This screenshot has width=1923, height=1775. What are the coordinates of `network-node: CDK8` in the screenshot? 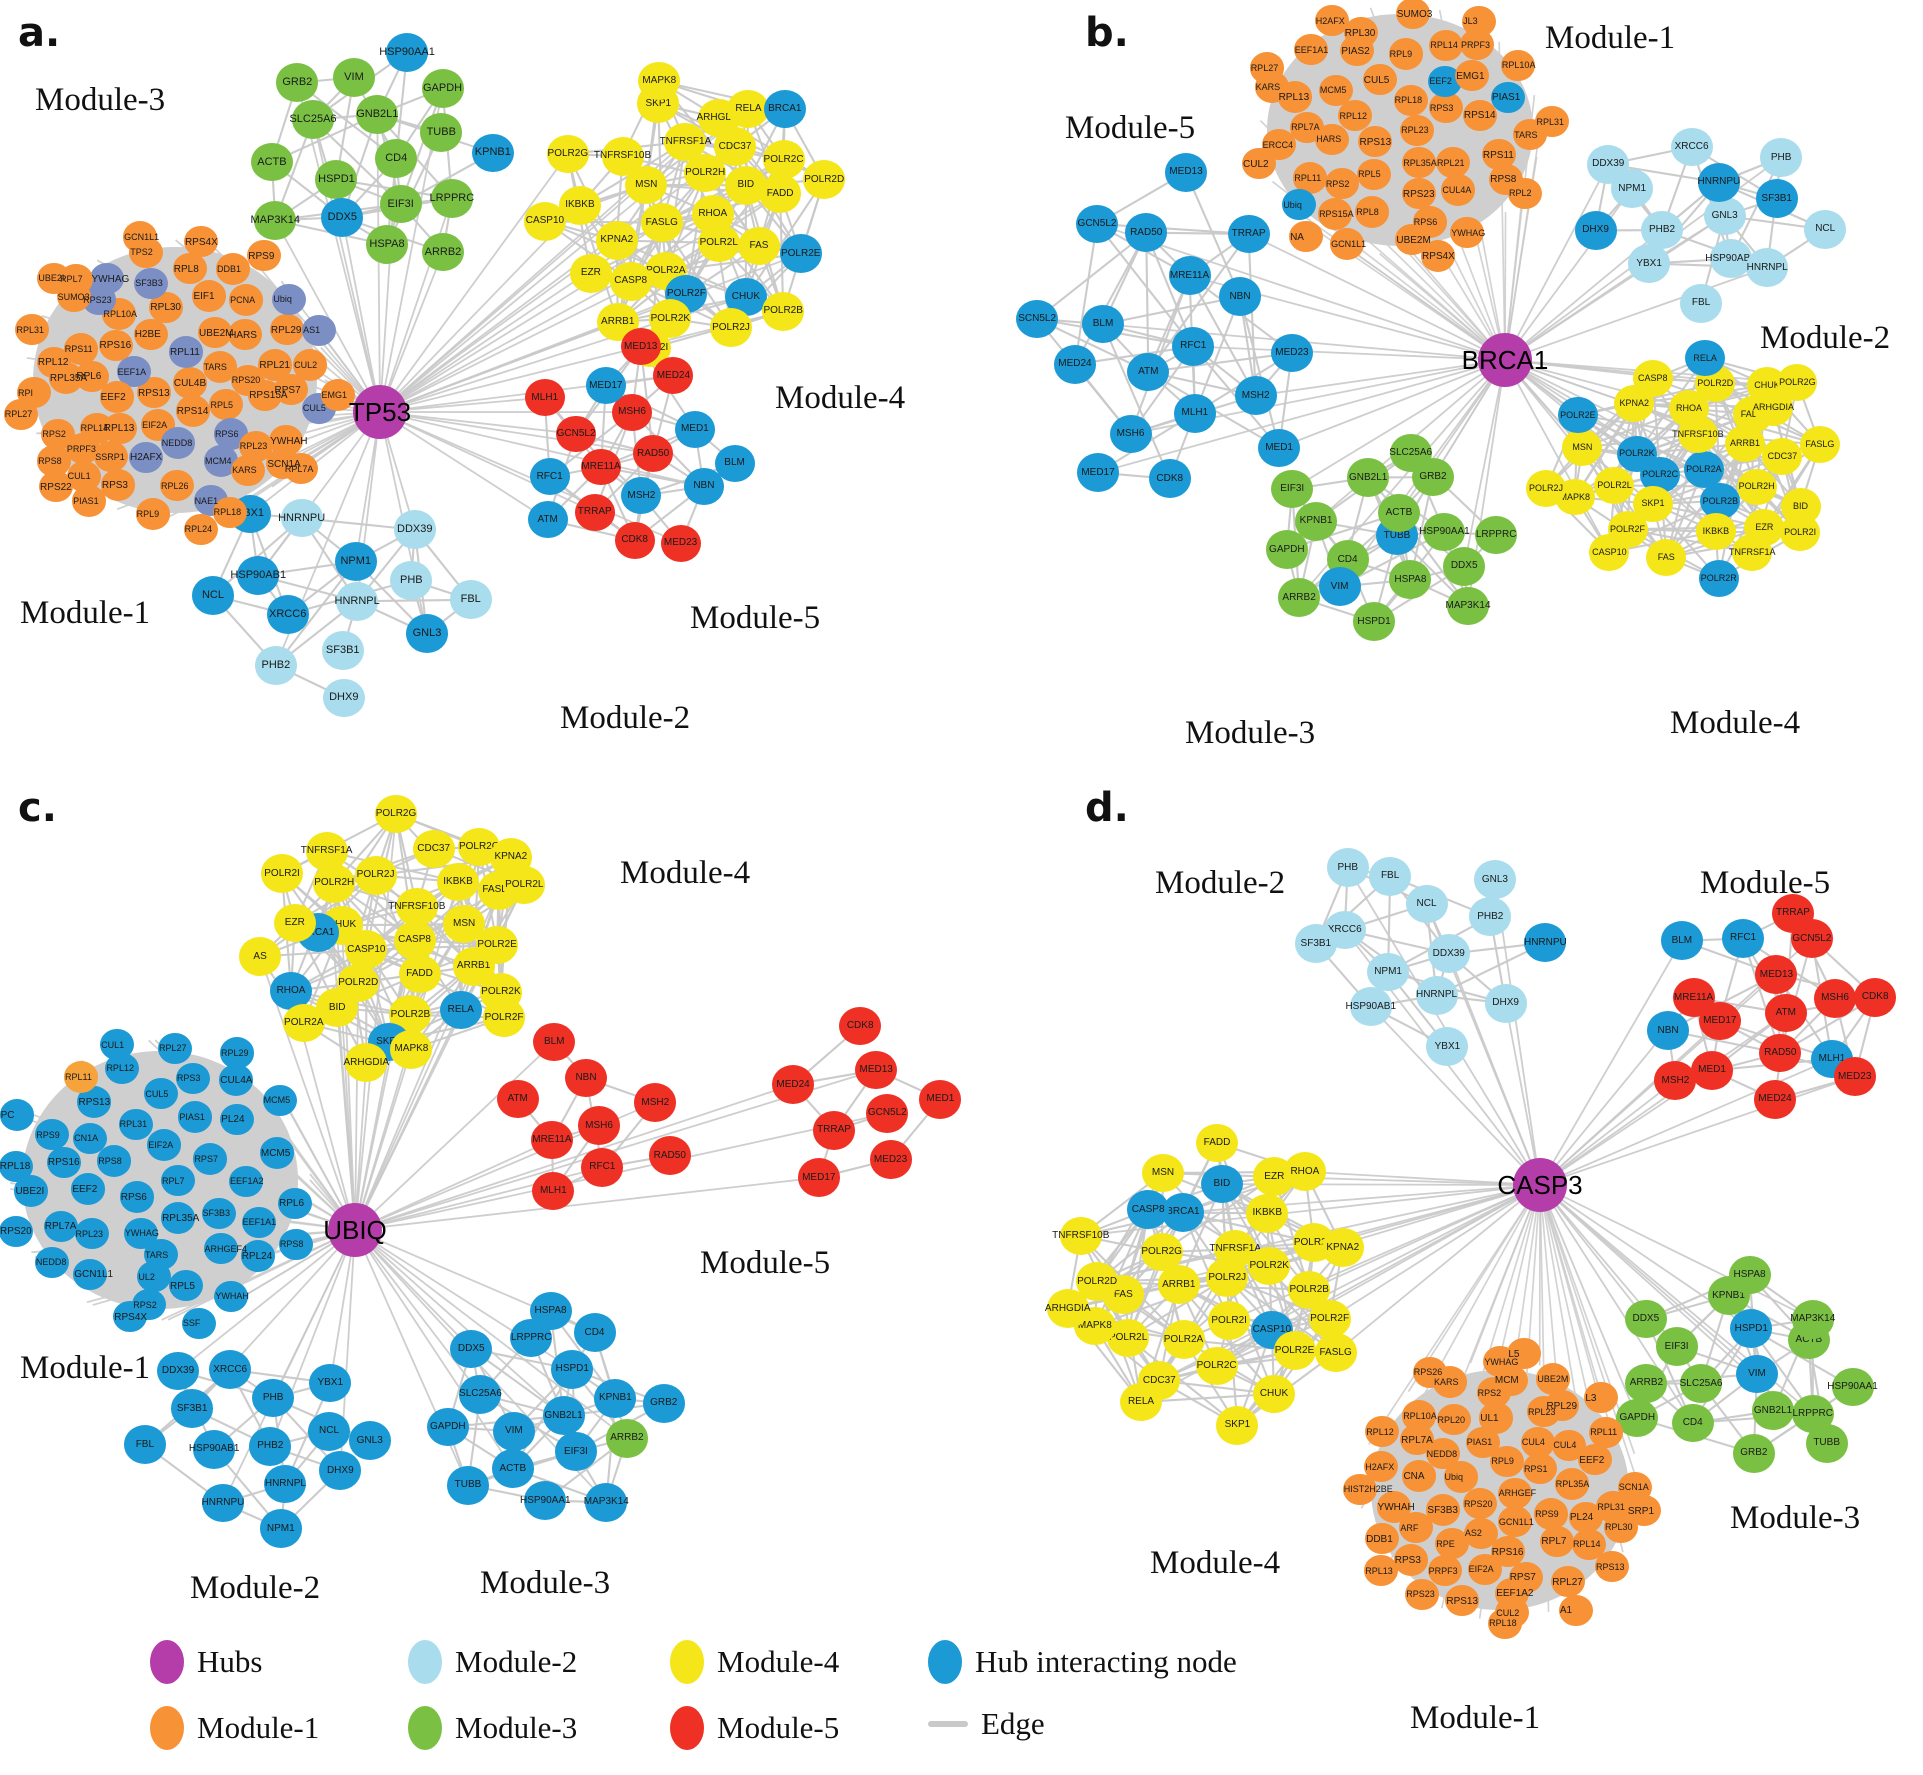 It's located at (634, 540).